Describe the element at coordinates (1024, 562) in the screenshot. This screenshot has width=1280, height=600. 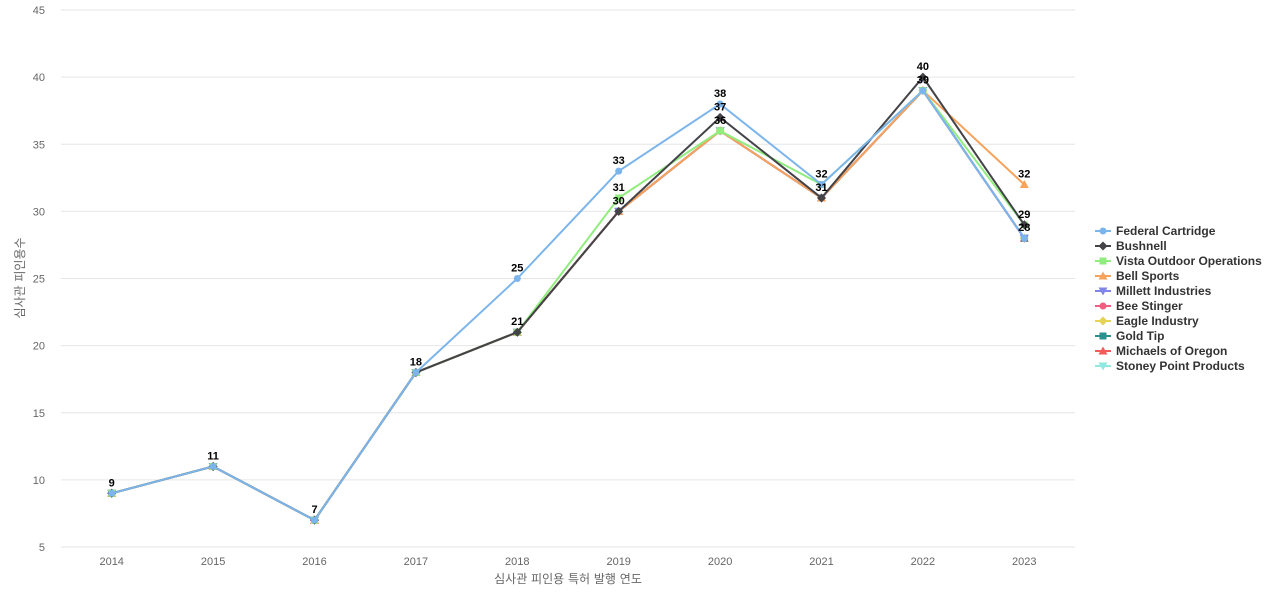
I see `x-tick-label: 2023` at that location.